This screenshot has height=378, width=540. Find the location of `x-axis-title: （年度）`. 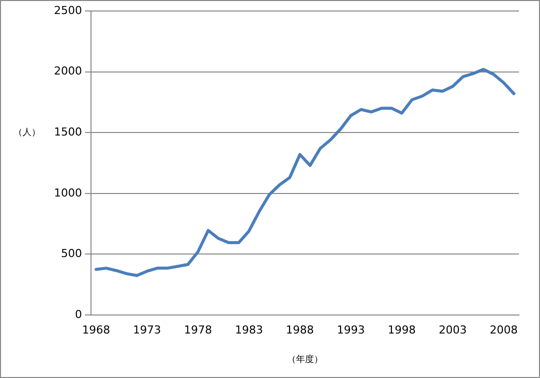

x-axis-title: （年度） is located at coordinates (304, 359).